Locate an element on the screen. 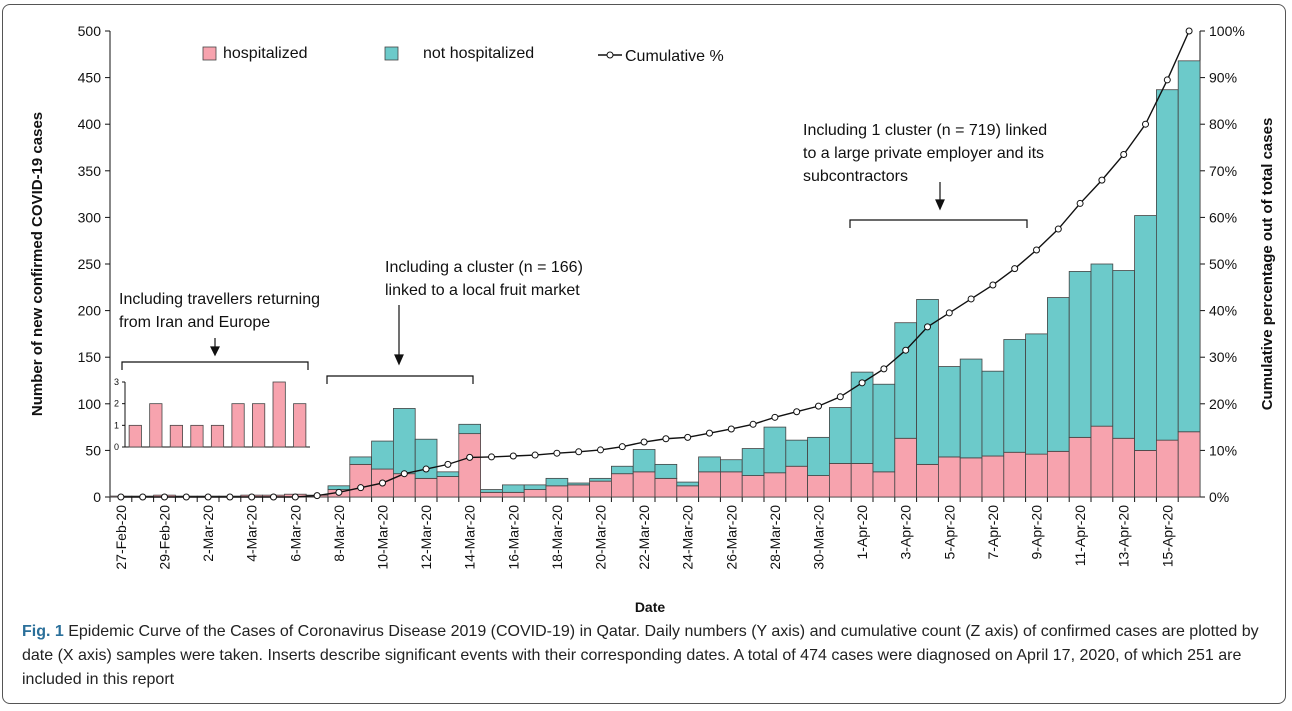 The height and width of the screenshot is (711, 1292). x-tick-label: 16-Mar-20 is located at coordinates (513, 537).